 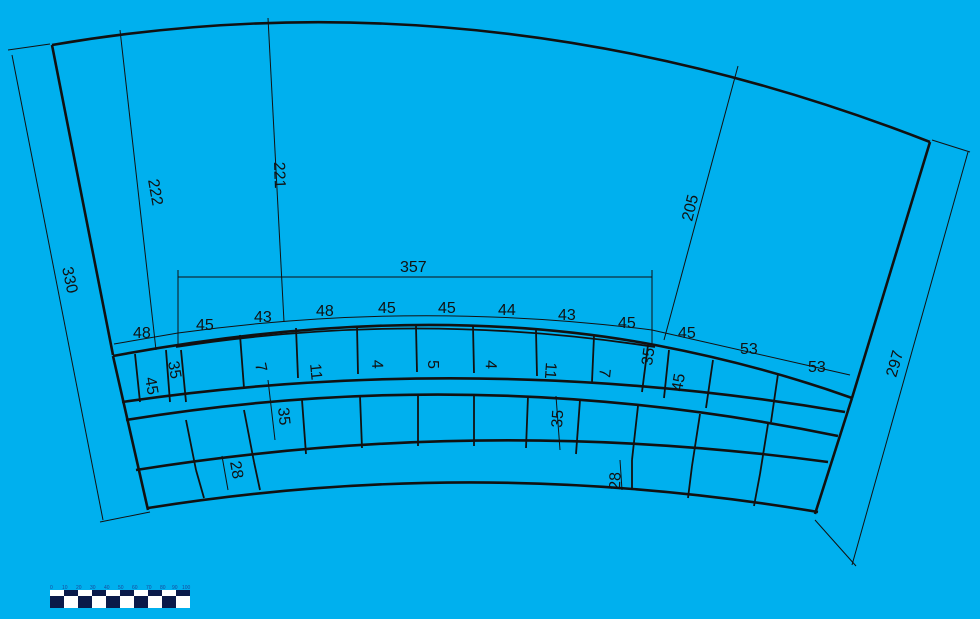 What do you see at coordinates (142, 333) in the screenshot?
I see `top-label-1: 48` at bounding box center [142, 333].